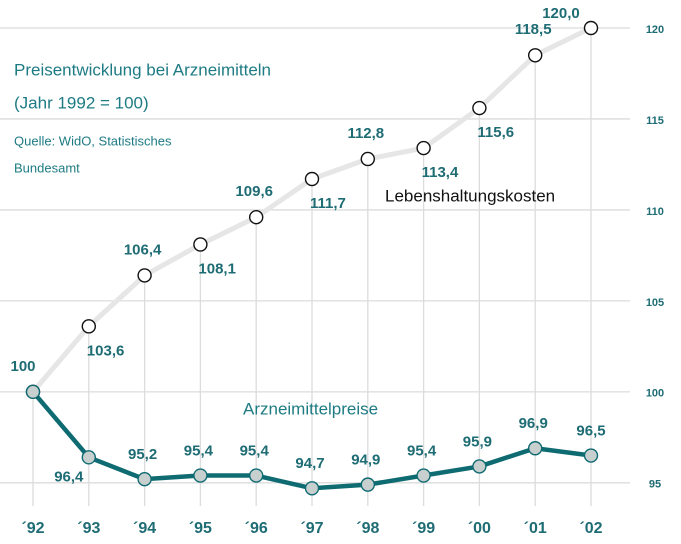 The height and width of the screenshot is (544, 681). I want to click on data-label: 100, so click(22, 366).